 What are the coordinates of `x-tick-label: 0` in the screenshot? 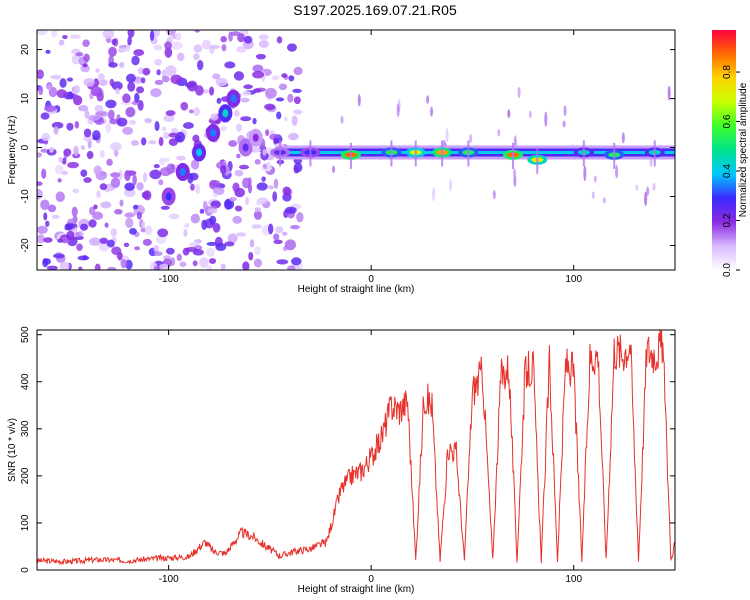 It's located at (371, 579).